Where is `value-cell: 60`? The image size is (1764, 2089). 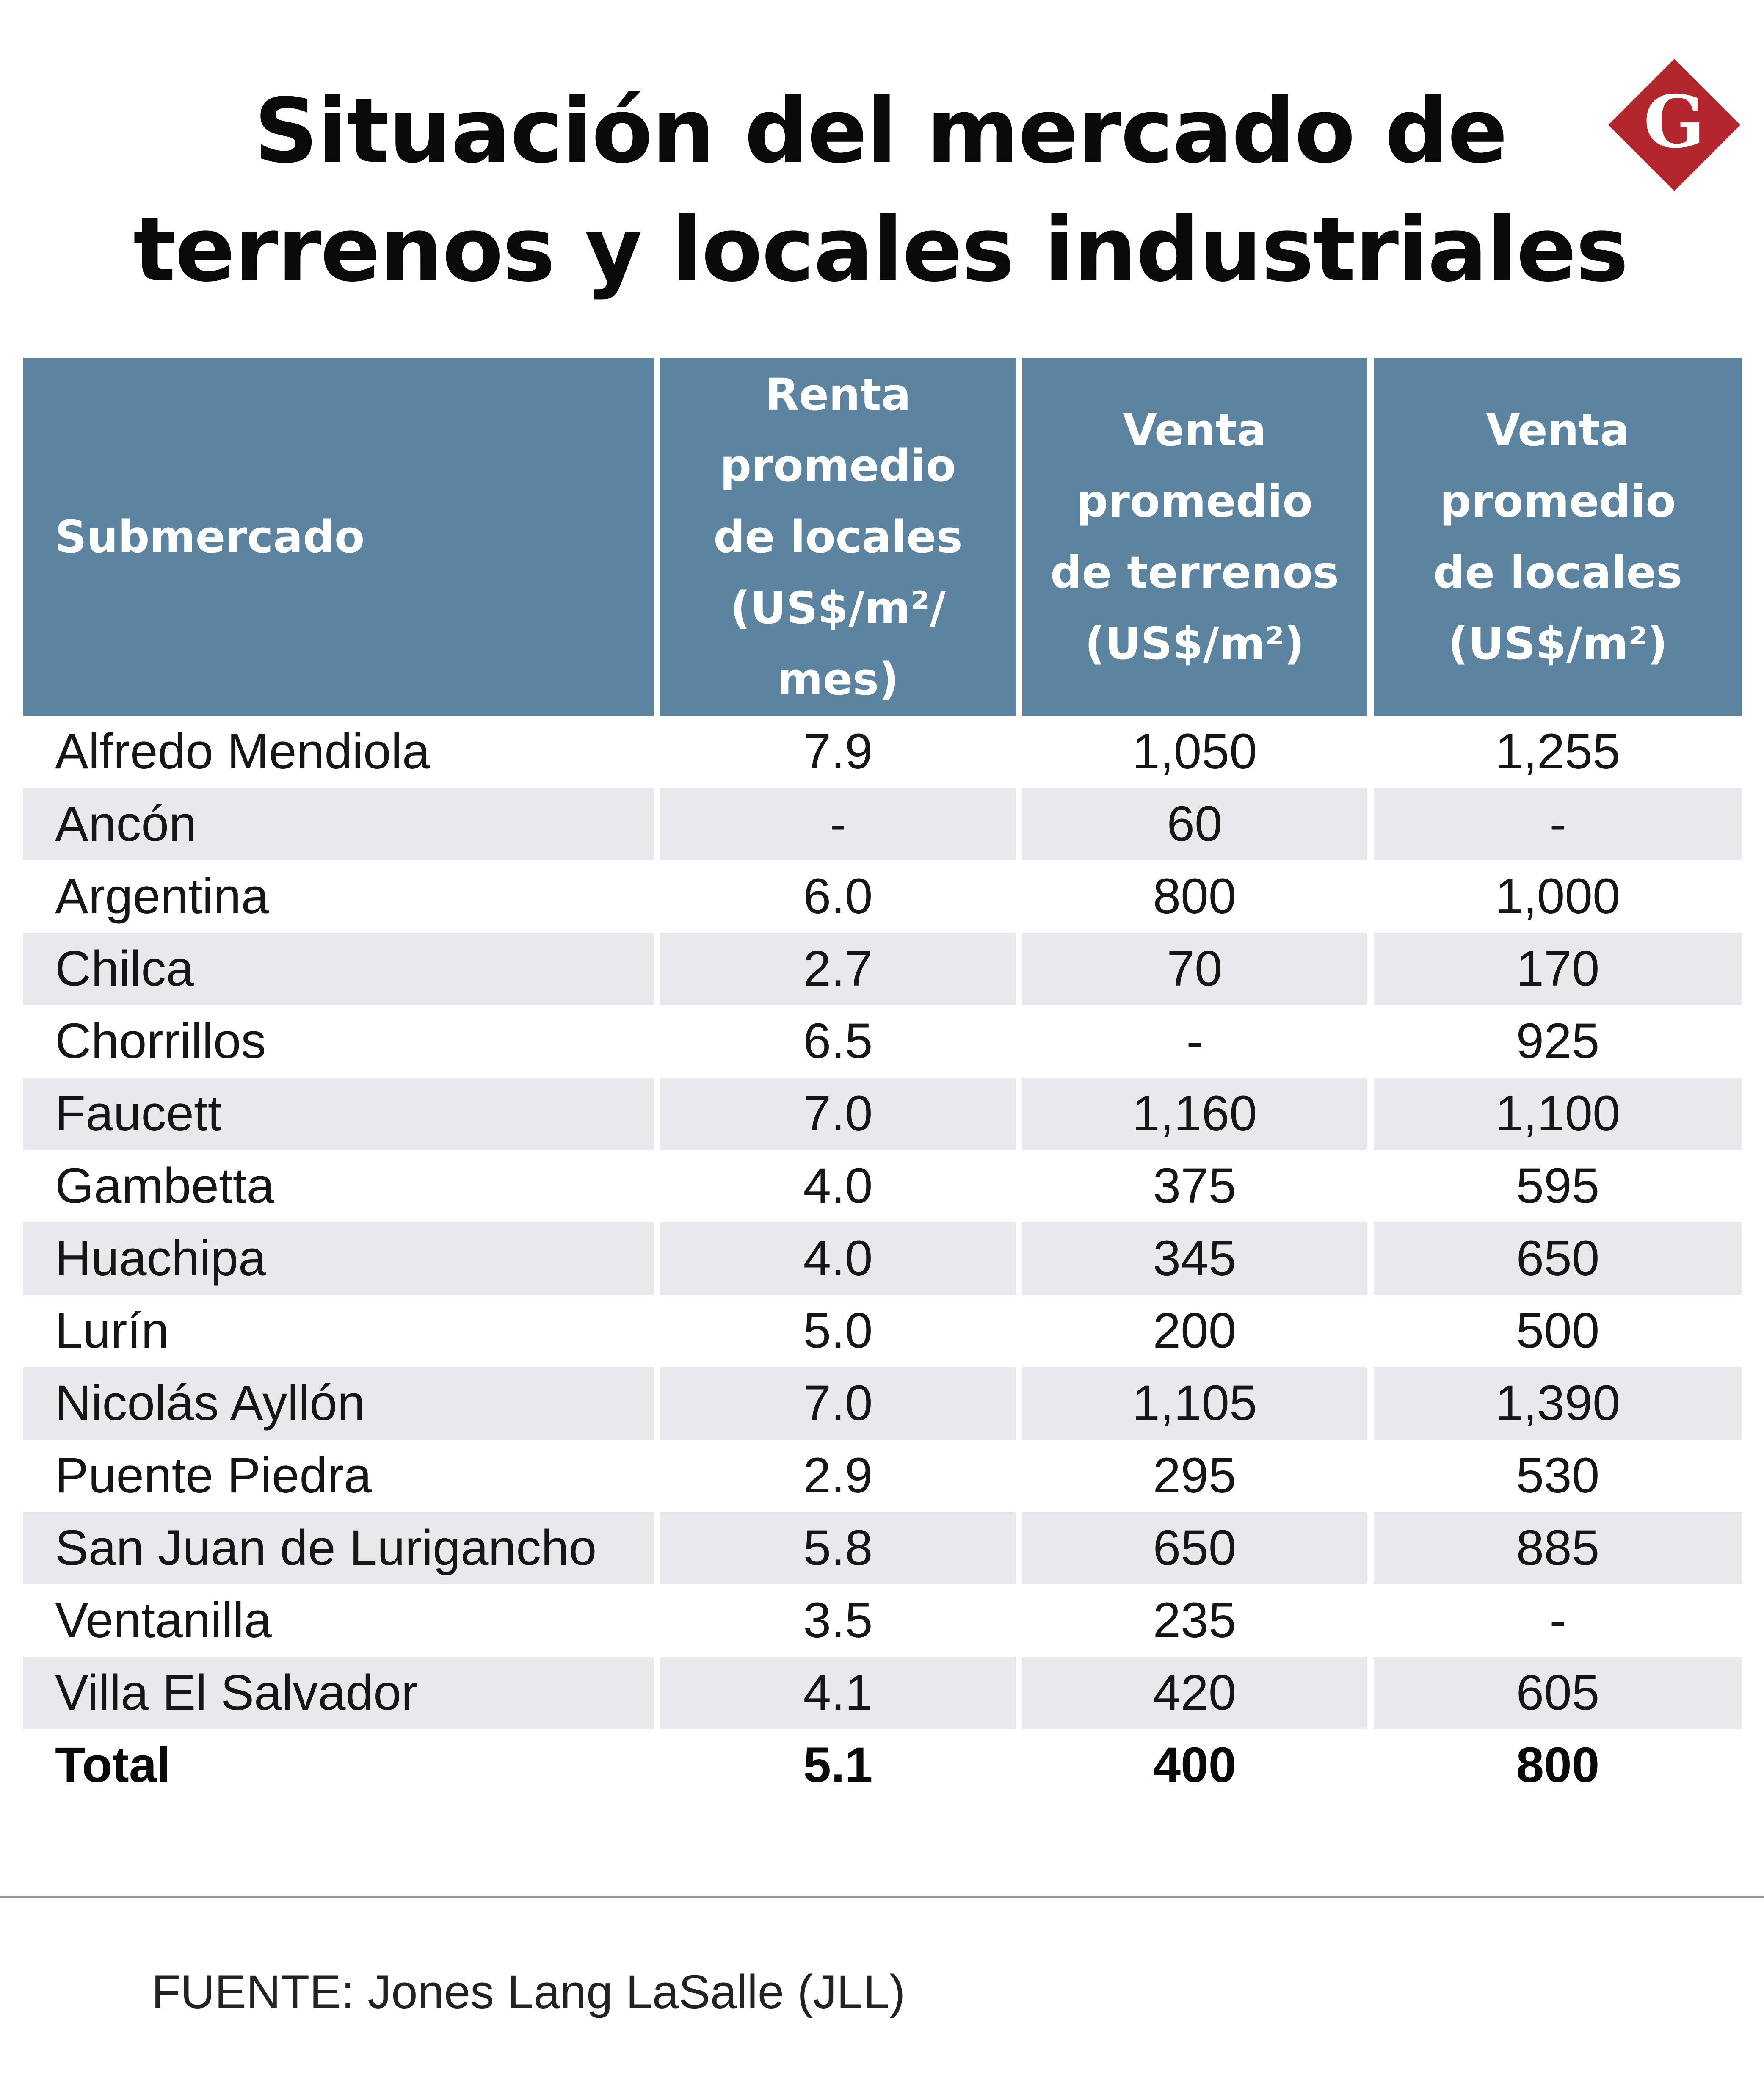
value-cell: 60 is located at coordinates (1198, 824).